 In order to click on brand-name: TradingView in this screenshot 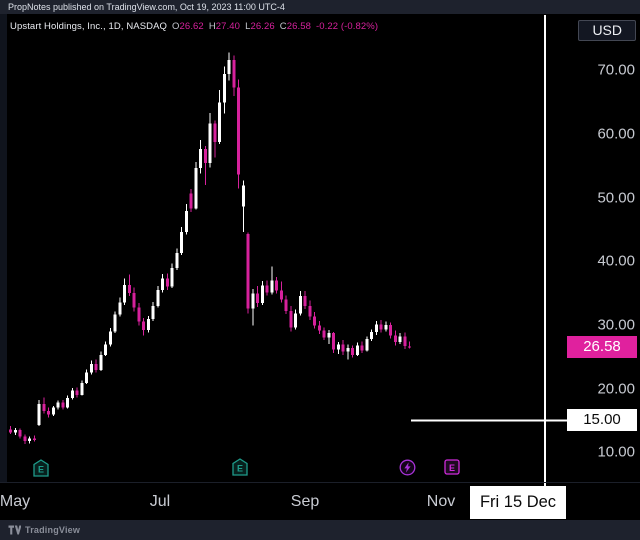, I will do `click(53, 530)`.